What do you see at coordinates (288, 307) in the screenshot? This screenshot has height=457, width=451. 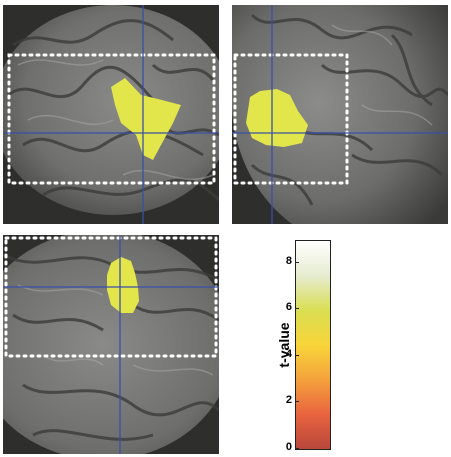 I see `colorbar-tick-label: 6` at bounding box center [288, 307].